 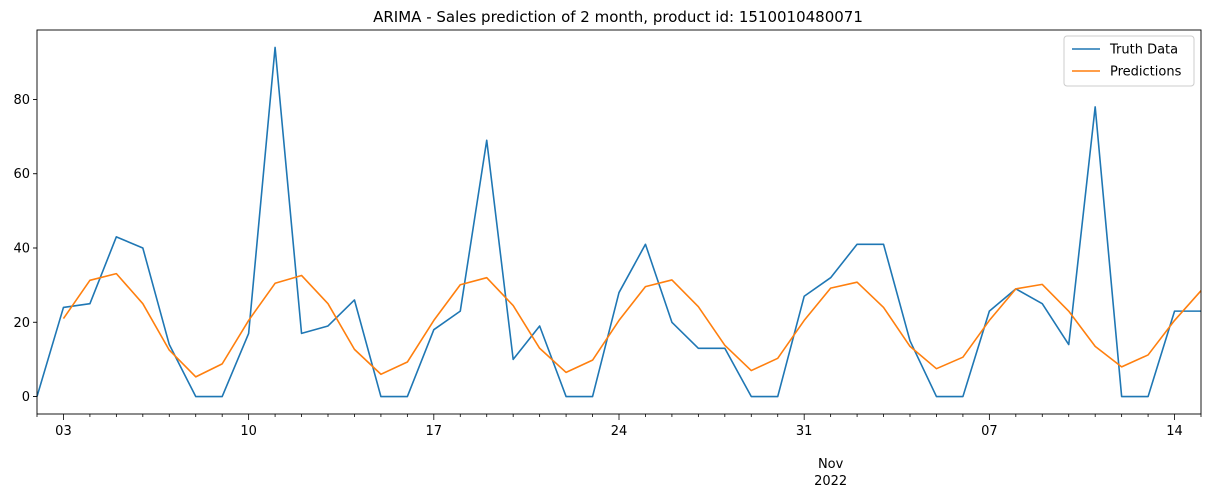 What do you see at coordinates (830, 481) in the screenshot?
I see `x-year-label: 2022` at bounding box center [830, 481].